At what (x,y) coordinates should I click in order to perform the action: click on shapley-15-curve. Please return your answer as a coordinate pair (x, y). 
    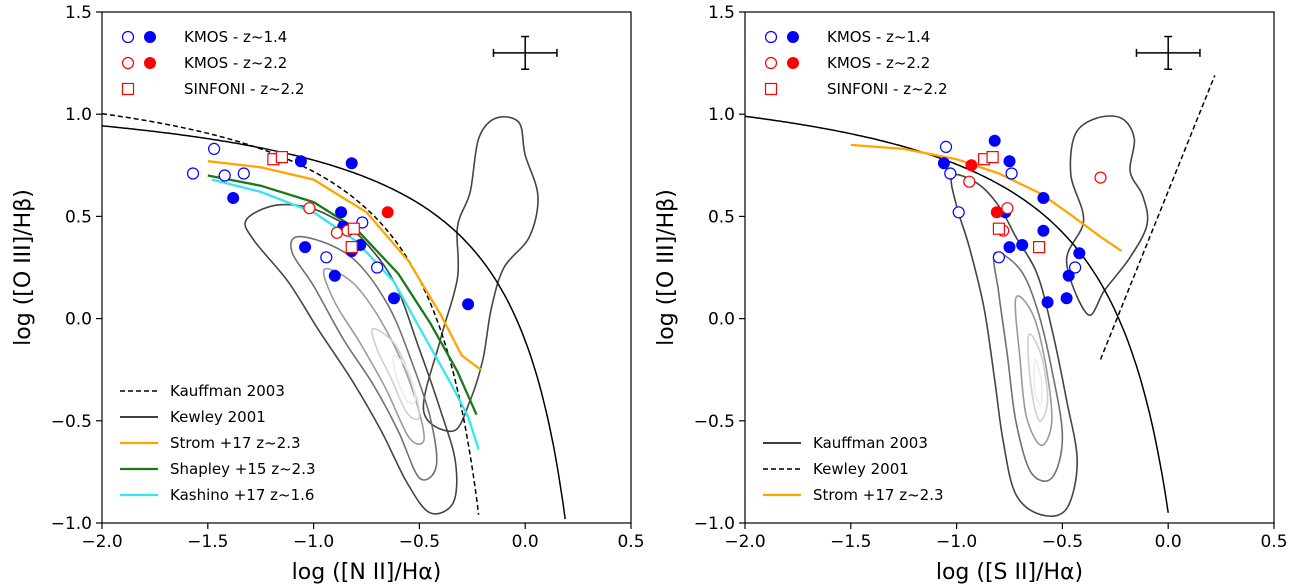
    Looking at the image, I should click on (342, 295).